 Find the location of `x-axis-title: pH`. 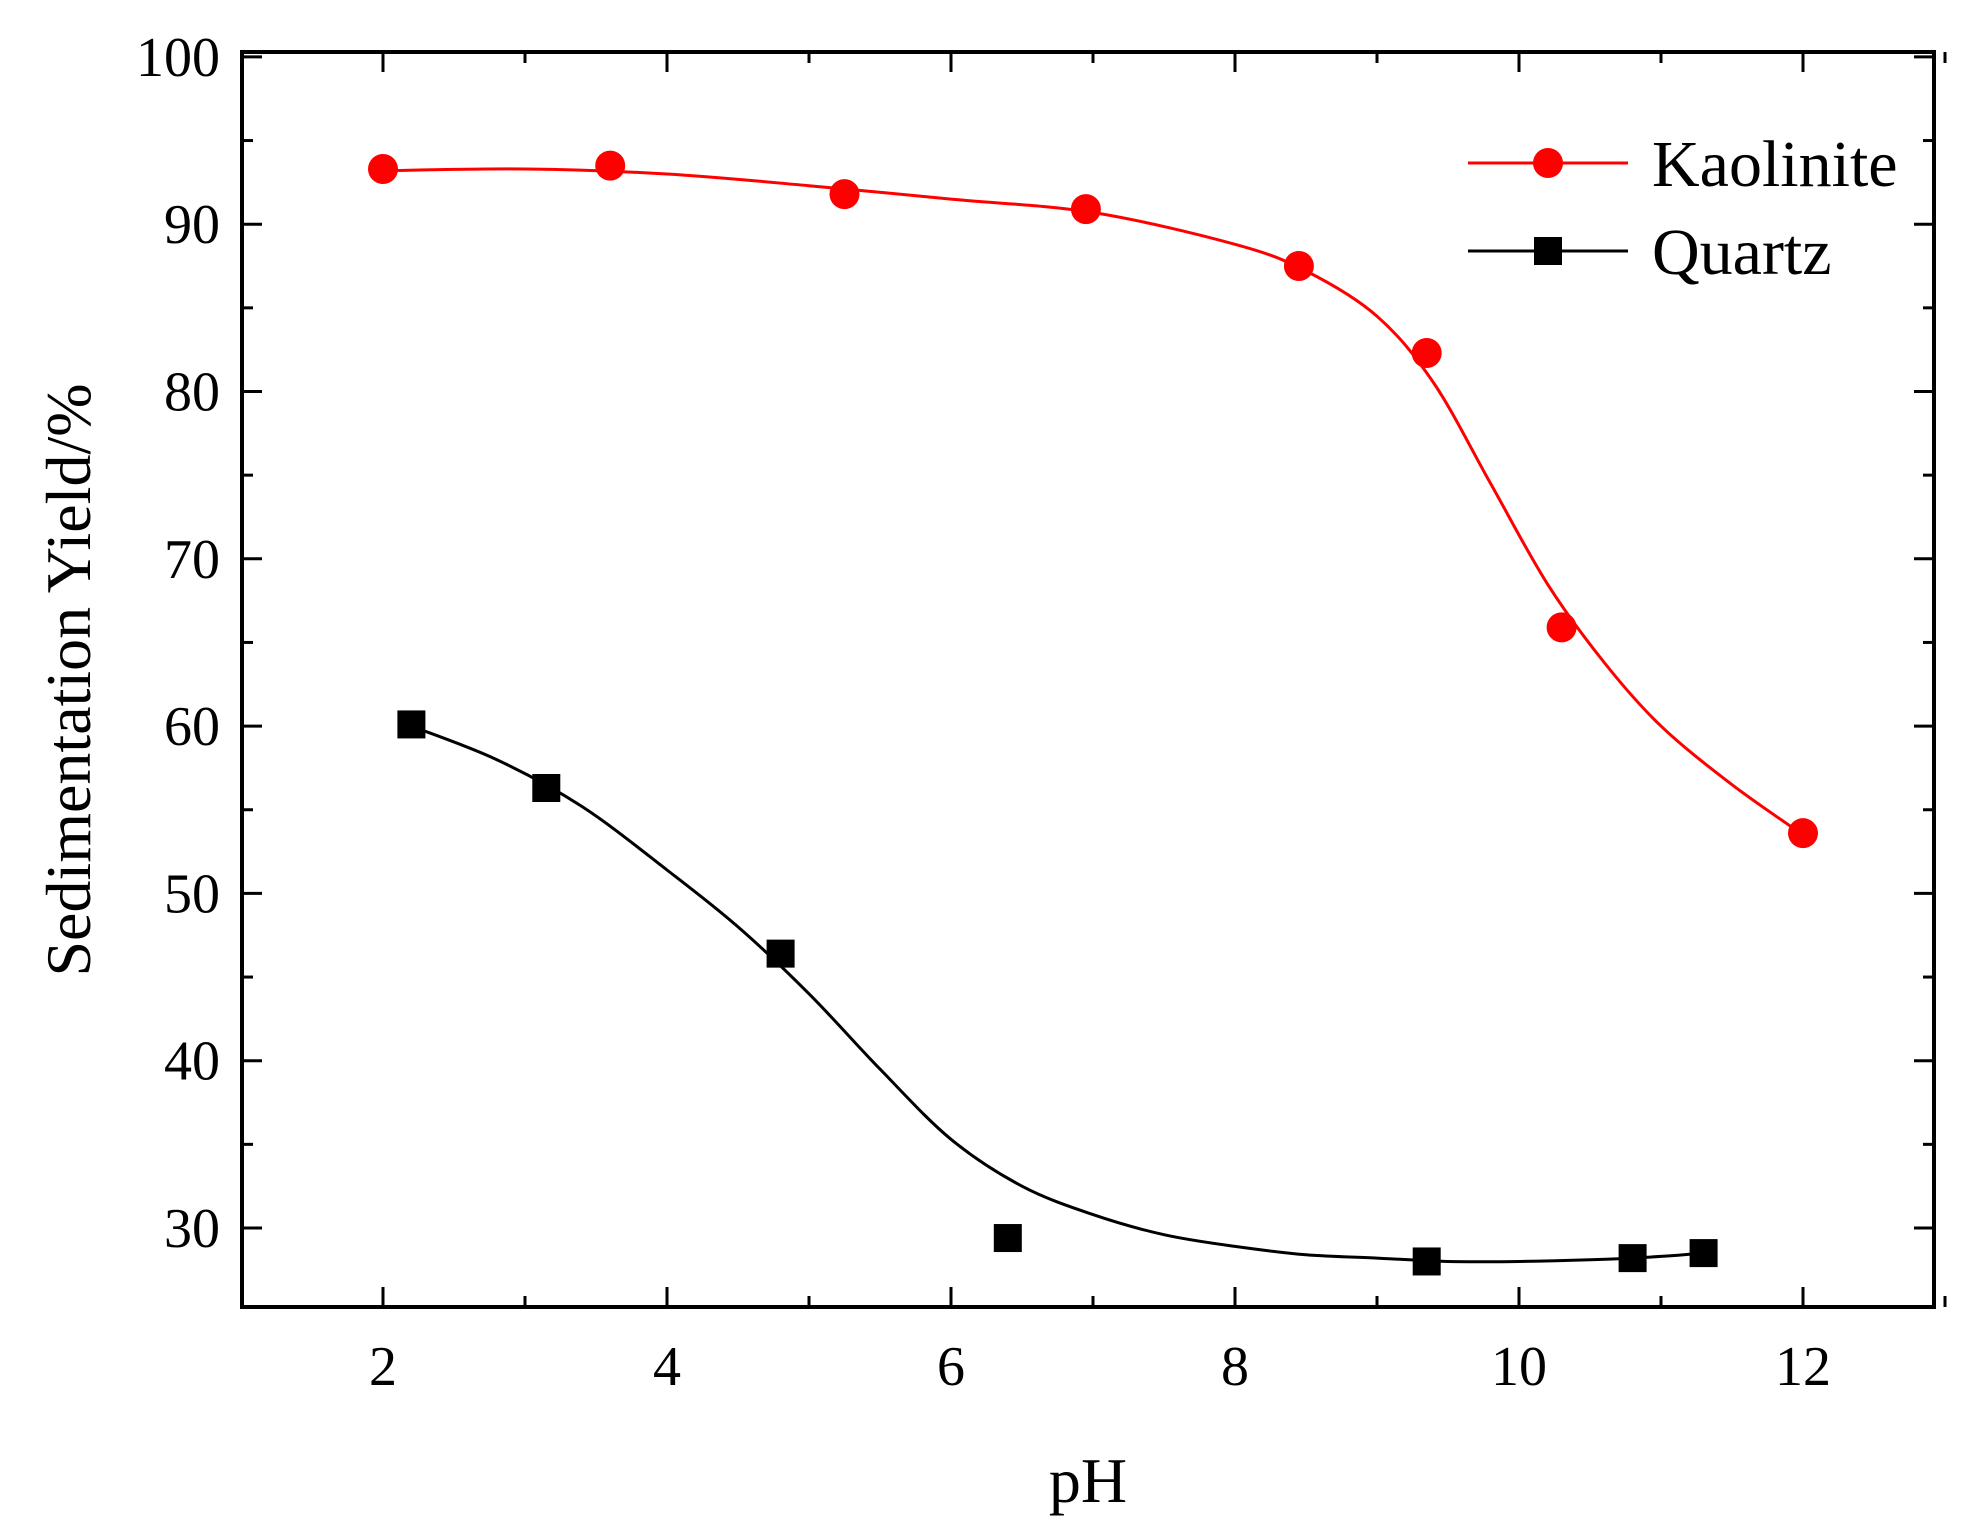

x-axis-title: pH is located at coordinates (1088, 1480).